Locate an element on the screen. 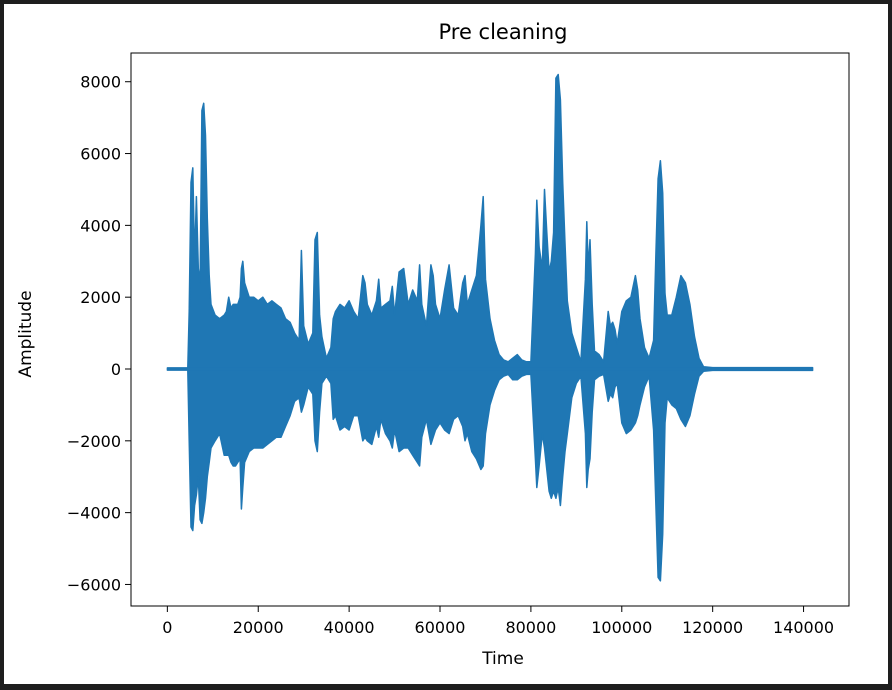 This screenshot has height=690, width=892. x-axis: 0 20000 40000 60000 80000 100000 120000 140000 is located at coordinates (498, 621).